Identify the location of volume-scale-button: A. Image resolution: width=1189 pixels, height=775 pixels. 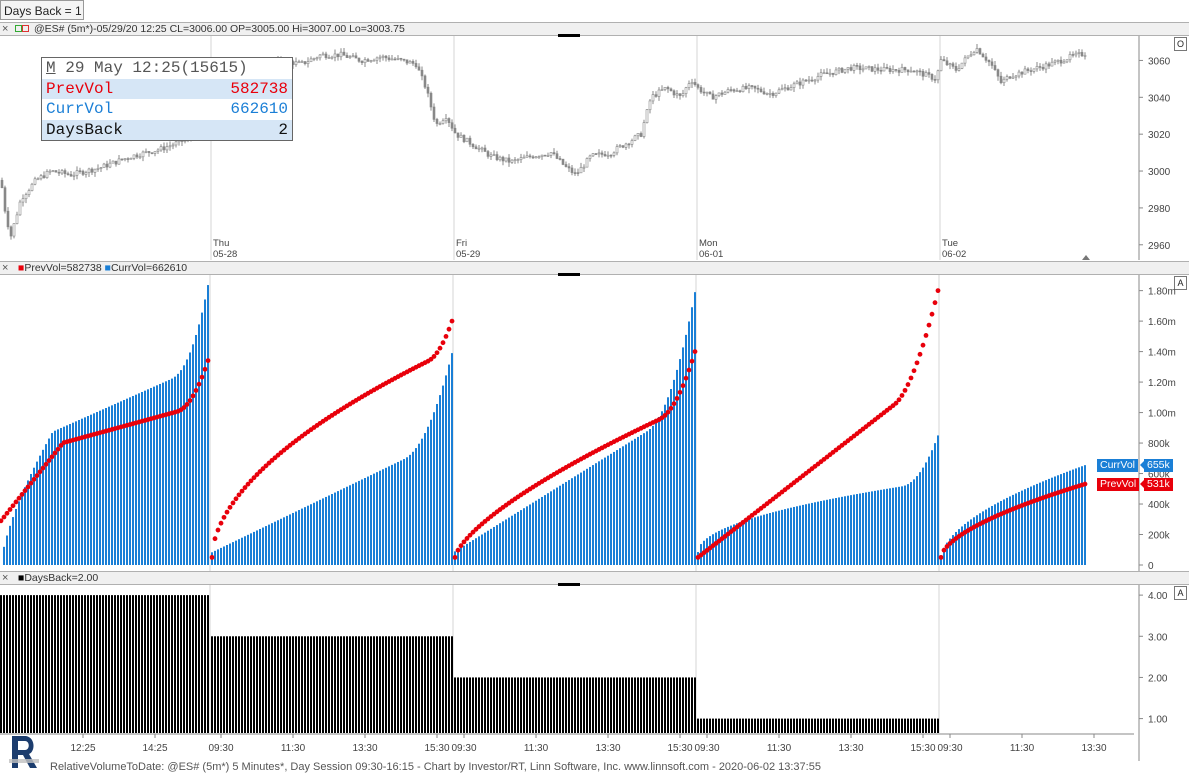
(1180, 283).